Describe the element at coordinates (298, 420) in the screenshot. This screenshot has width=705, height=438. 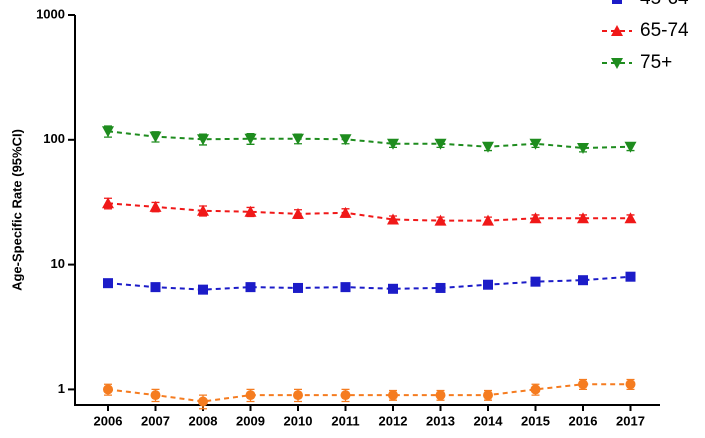
I see `x-tick-label: 2010` at that location.